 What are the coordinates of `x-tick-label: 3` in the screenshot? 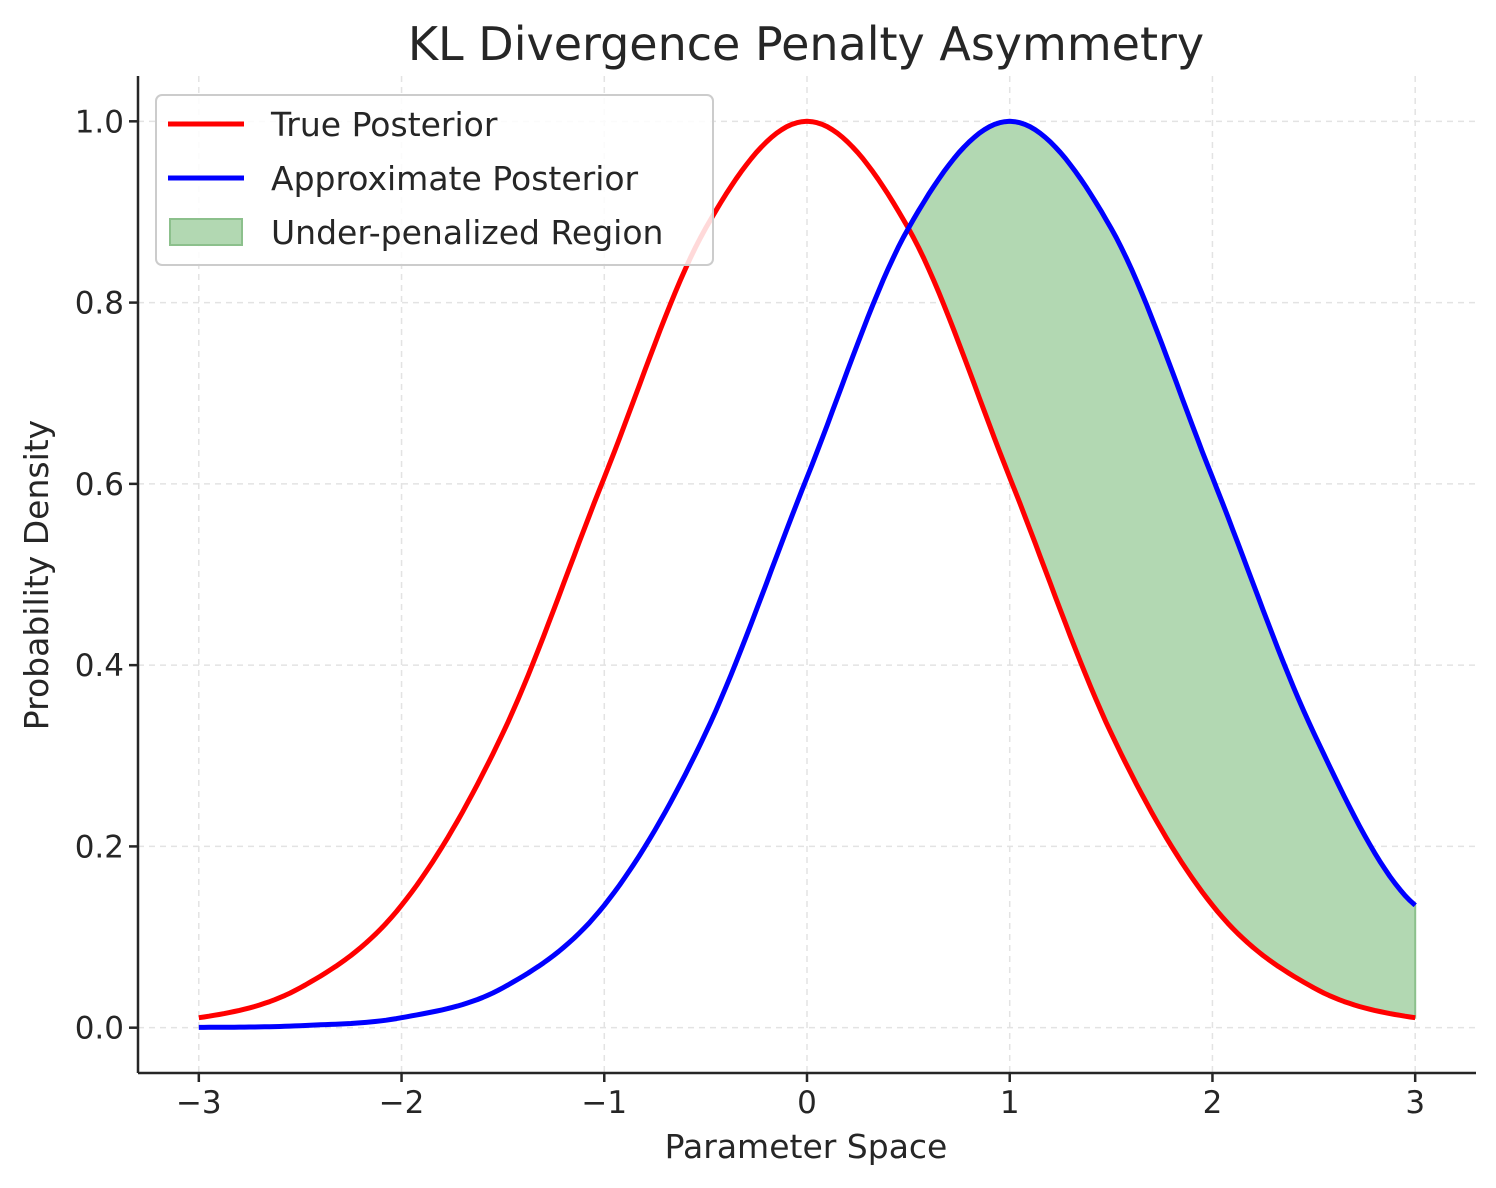 It's located at (1415, 1103).